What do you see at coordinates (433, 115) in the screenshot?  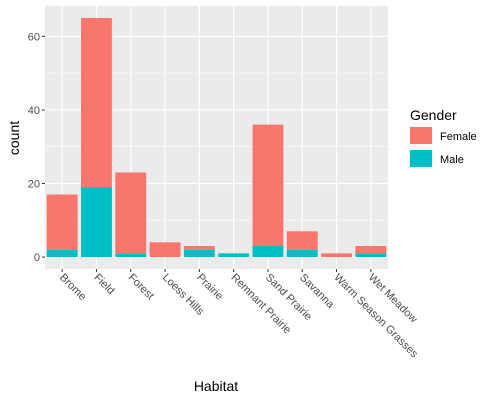 I see `legend-title: Gender` at bounding box center [433, 115].